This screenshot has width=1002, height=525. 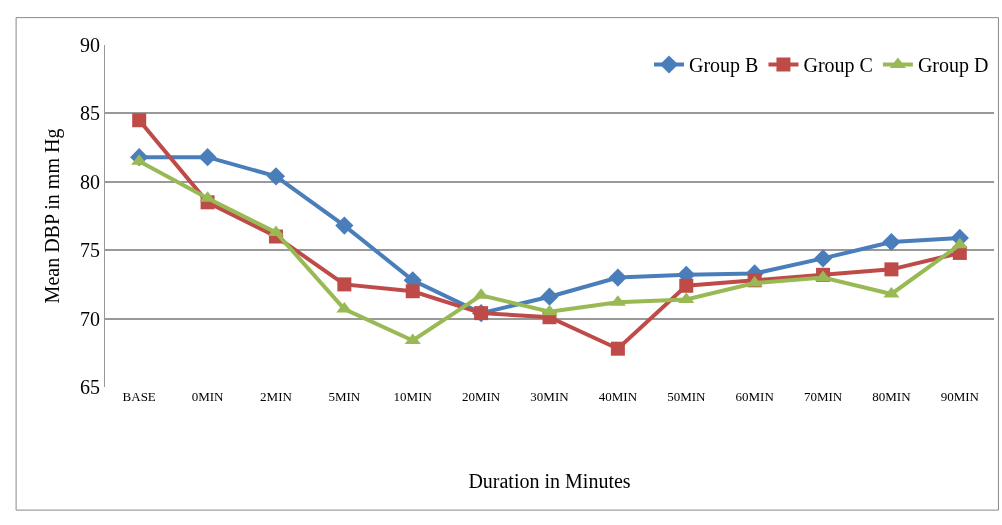 What do you see at coordinates (550, 396) in the screenshot?
I see `x-tick-label: 30MIN` at bounding box center [550, 396].